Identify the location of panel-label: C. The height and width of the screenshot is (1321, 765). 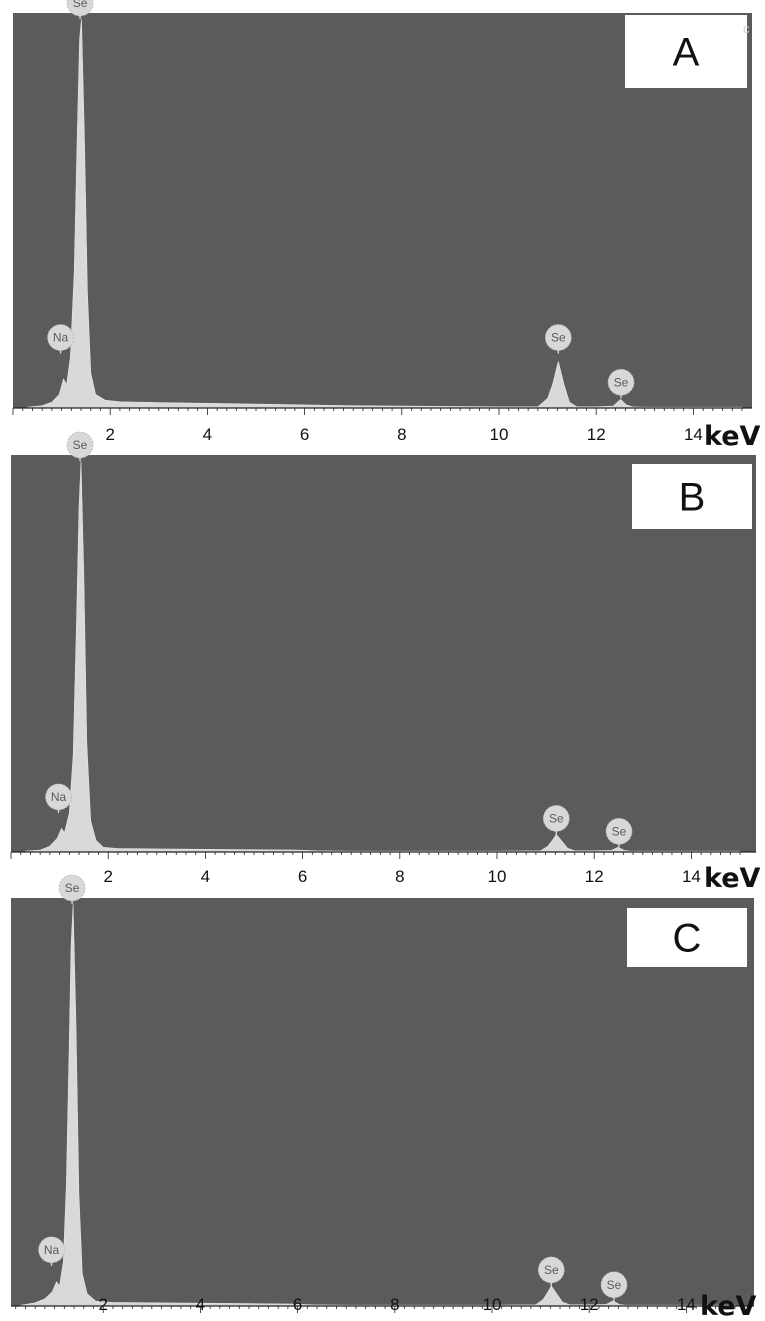
(687, 939).